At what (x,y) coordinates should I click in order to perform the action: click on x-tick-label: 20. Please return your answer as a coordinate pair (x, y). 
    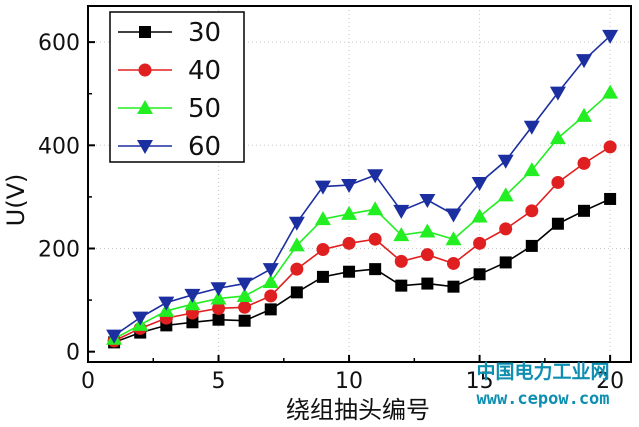
    Looking at the image, I should click on (610, 381).